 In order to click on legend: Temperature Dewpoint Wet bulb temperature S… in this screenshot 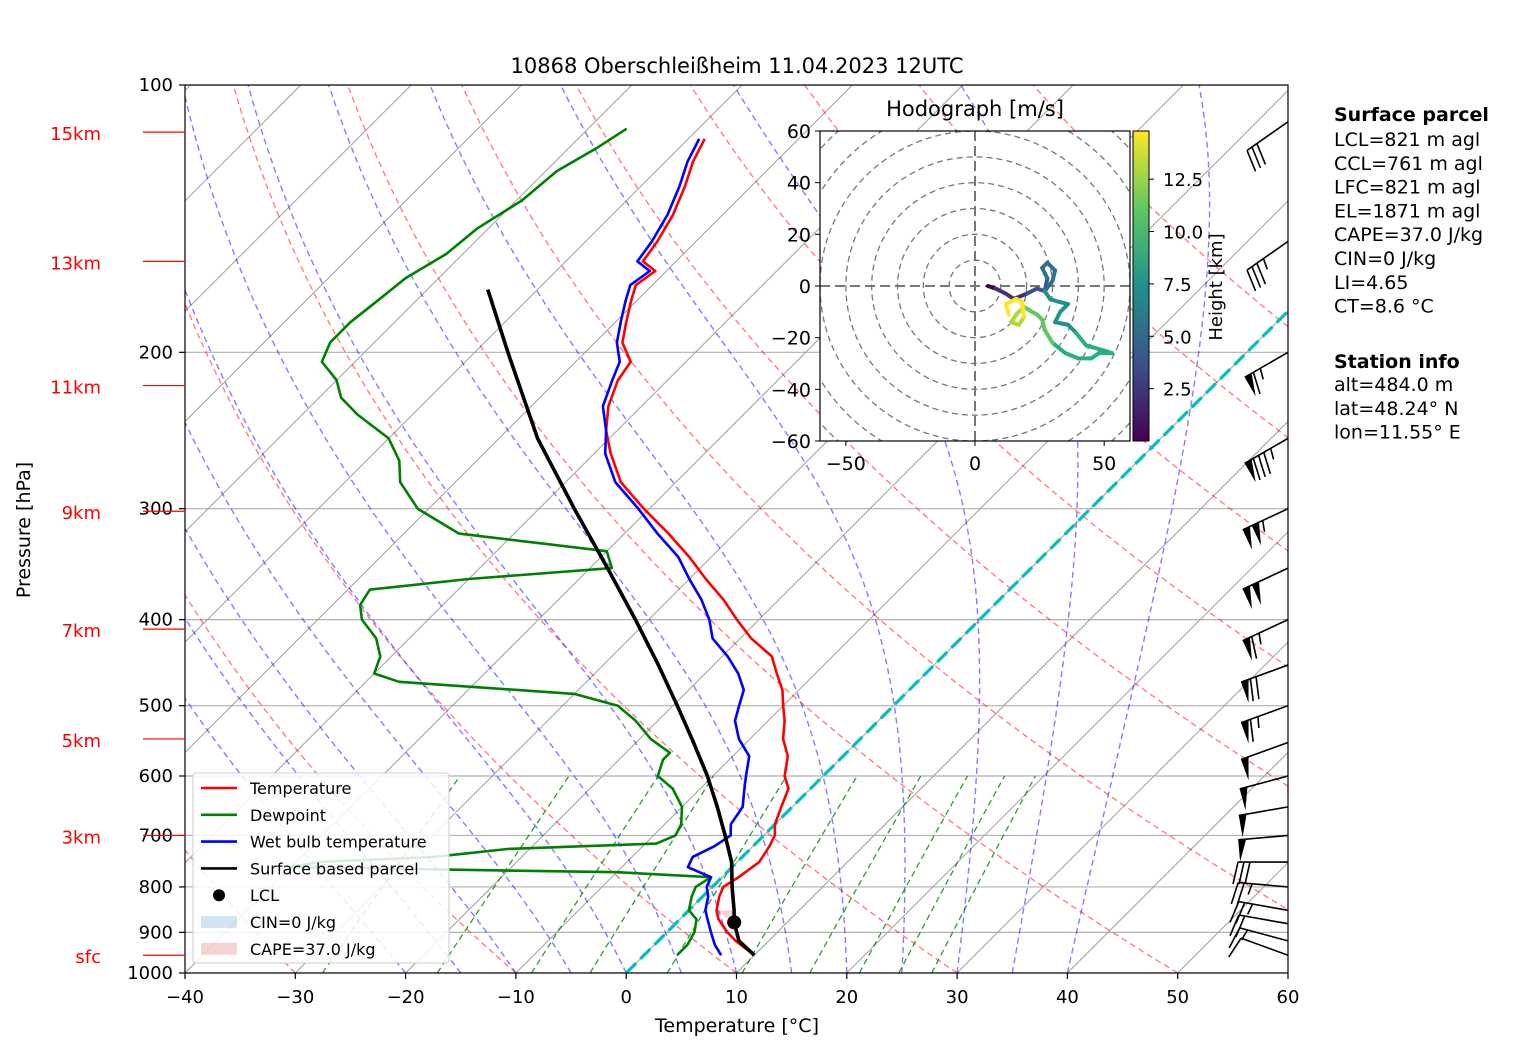, I will do `click(321, 868)`.